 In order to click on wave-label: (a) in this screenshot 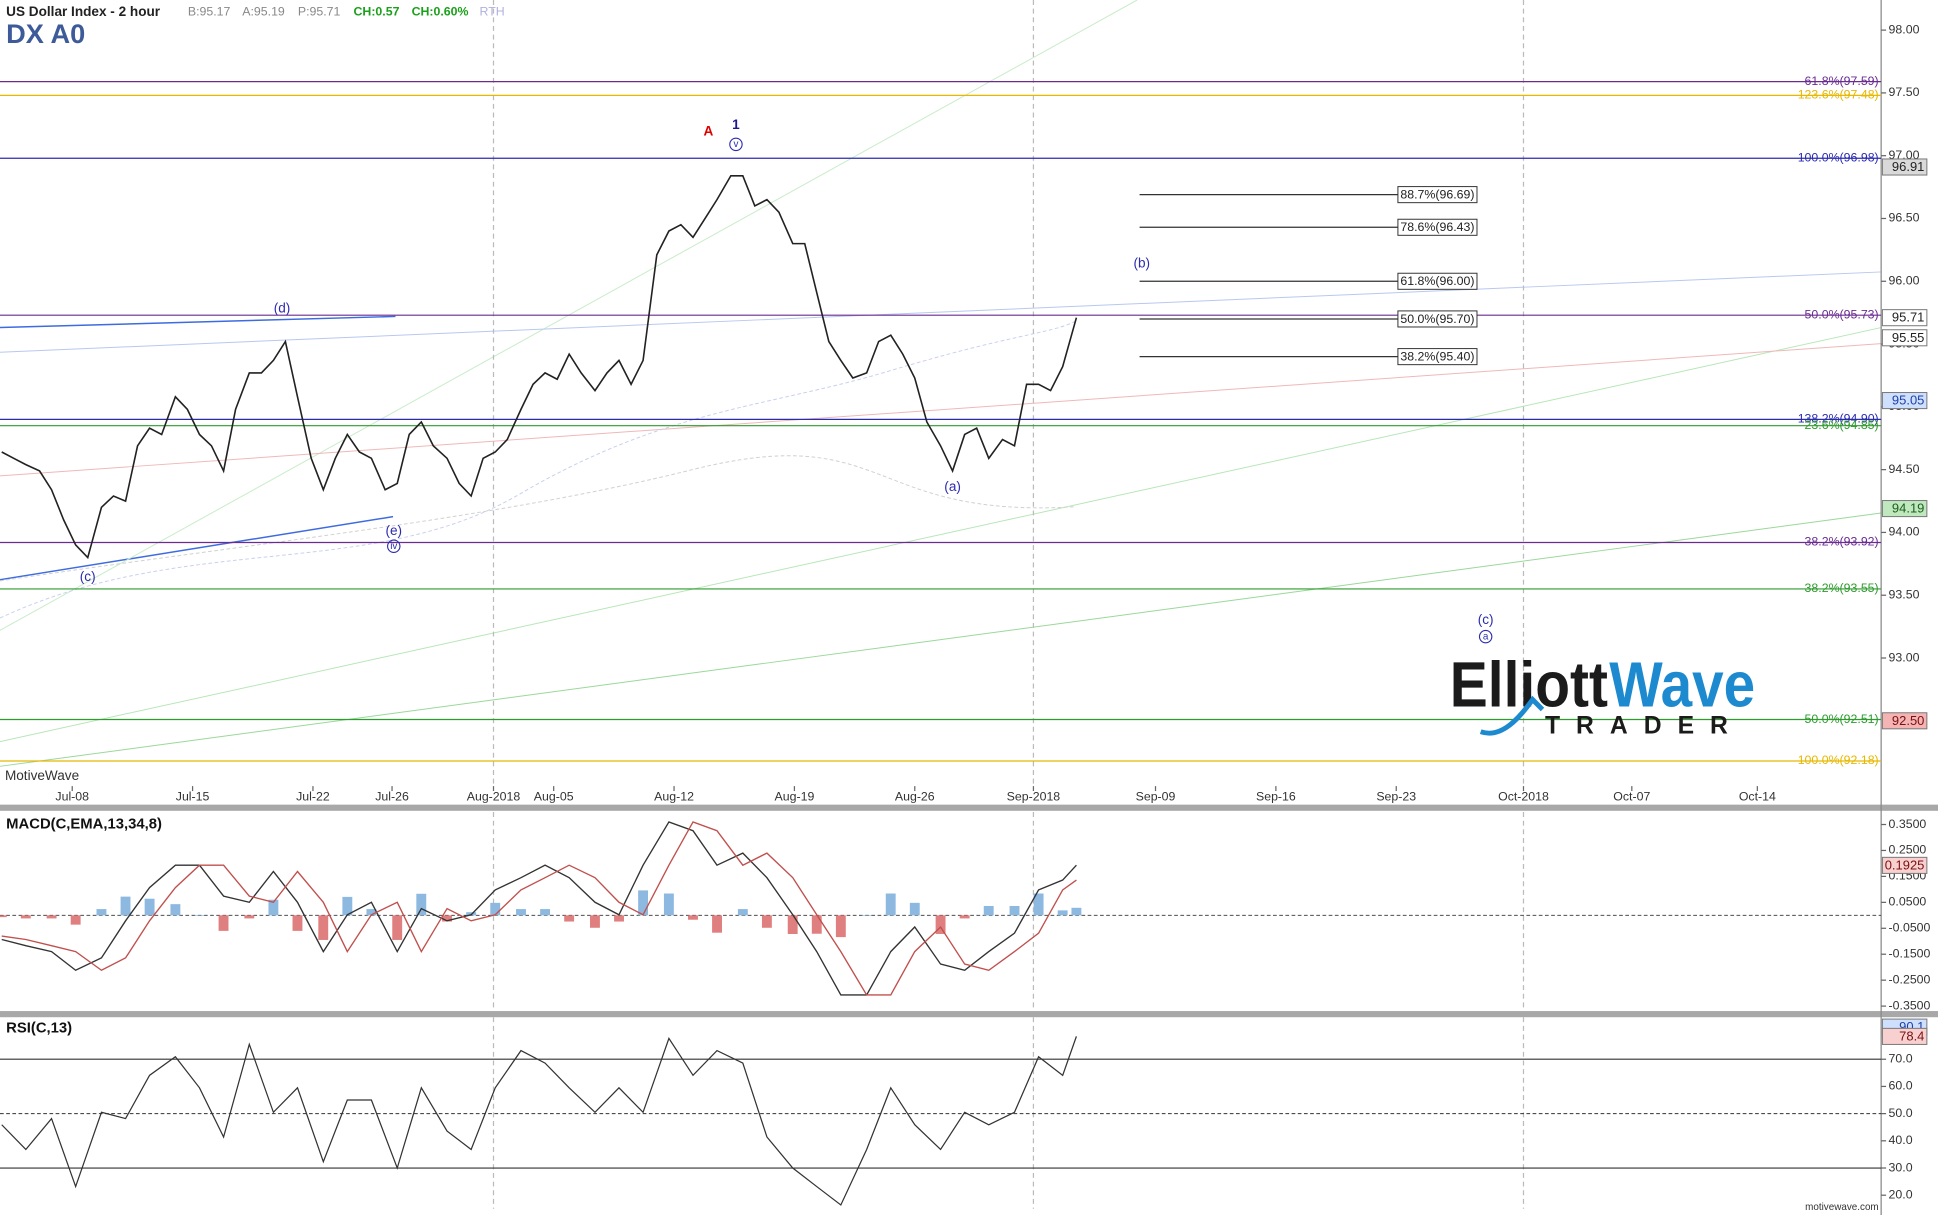, I will do `click(952, 486)`.